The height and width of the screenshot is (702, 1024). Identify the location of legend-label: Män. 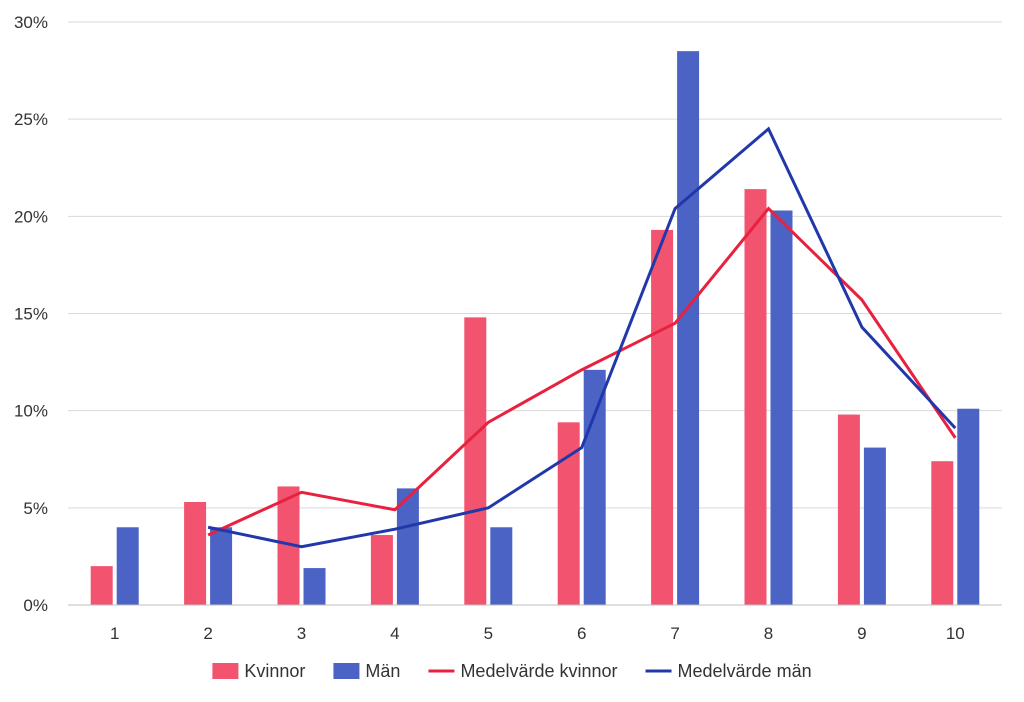
(382, 671).